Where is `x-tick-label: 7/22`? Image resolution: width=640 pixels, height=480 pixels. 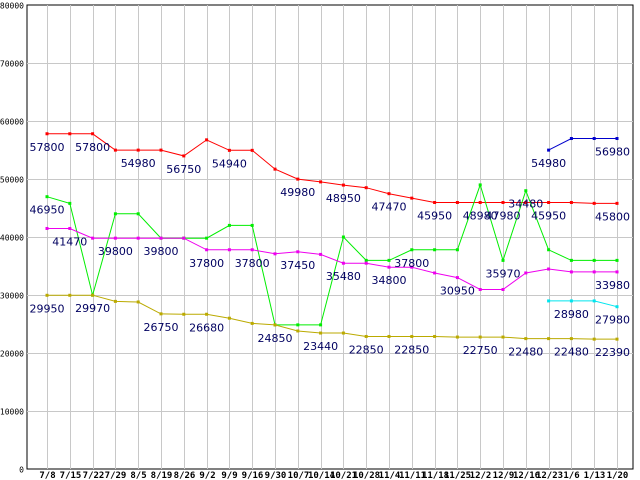 x-tick-label: 7/22 is located at coordinates (94, 475).